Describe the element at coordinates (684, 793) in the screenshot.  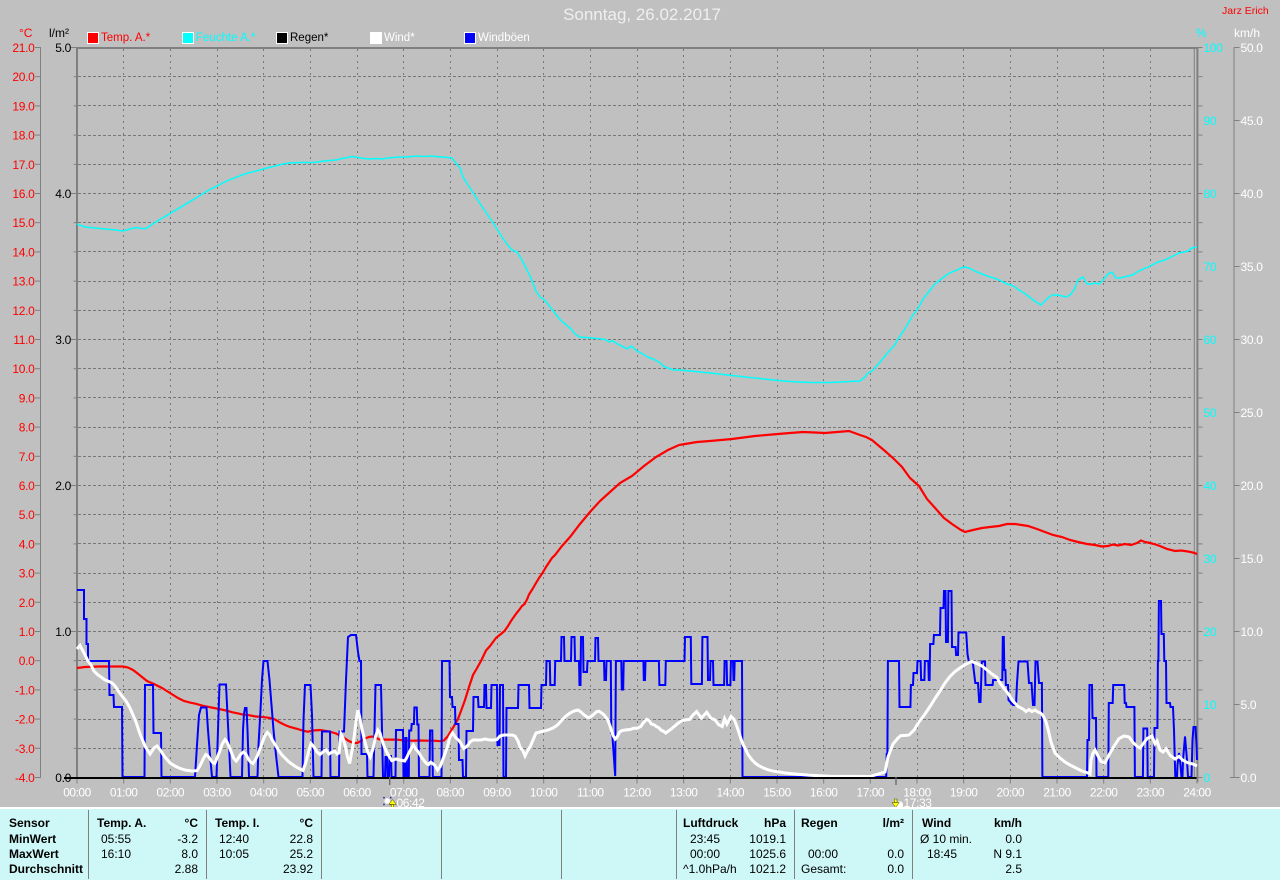
I see `svg-text: 13:00` at that location.